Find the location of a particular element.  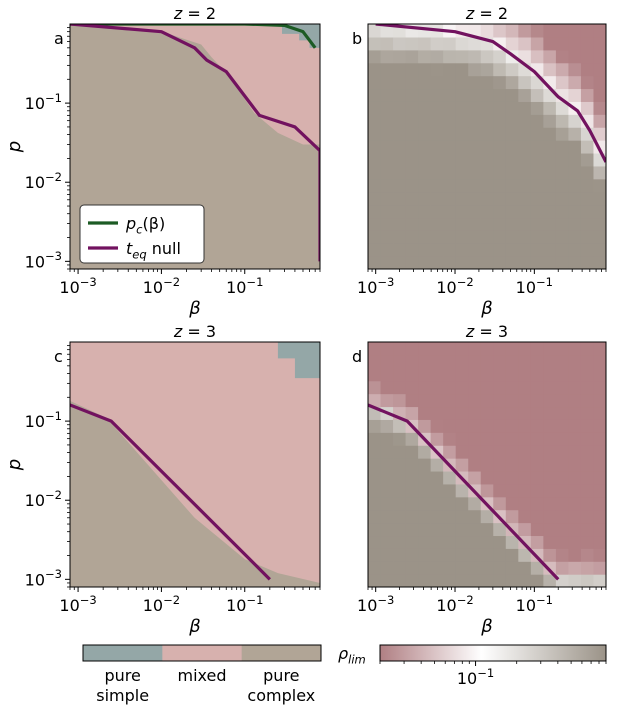

x-tick-label: 10⁻² is located at coordinates (454, 286).